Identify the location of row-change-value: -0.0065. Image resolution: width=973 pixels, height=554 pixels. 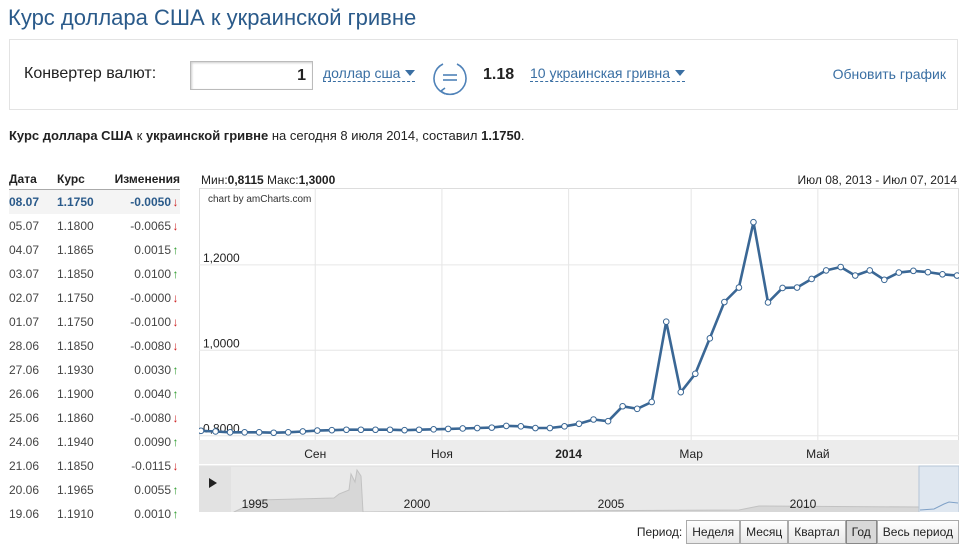
(150, 225).